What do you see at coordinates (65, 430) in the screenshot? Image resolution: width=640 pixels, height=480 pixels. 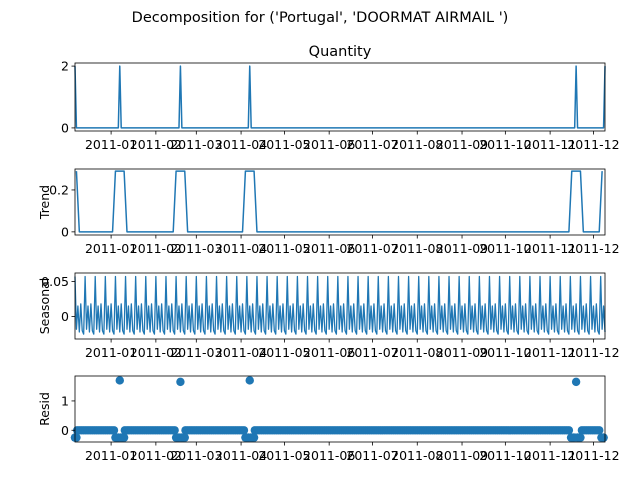 I see `resid-ytick-label: 0` at bounding box center [65, 430].